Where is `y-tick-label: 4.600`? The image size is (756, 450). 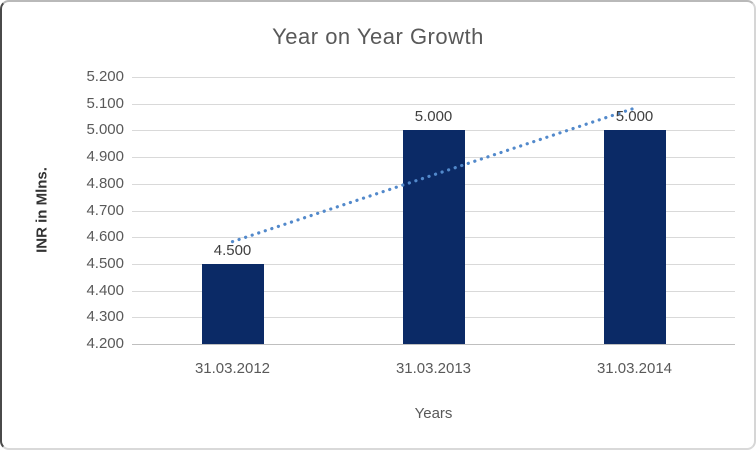
y-tick-label: 4.600 is located at coordinates (105, 237).